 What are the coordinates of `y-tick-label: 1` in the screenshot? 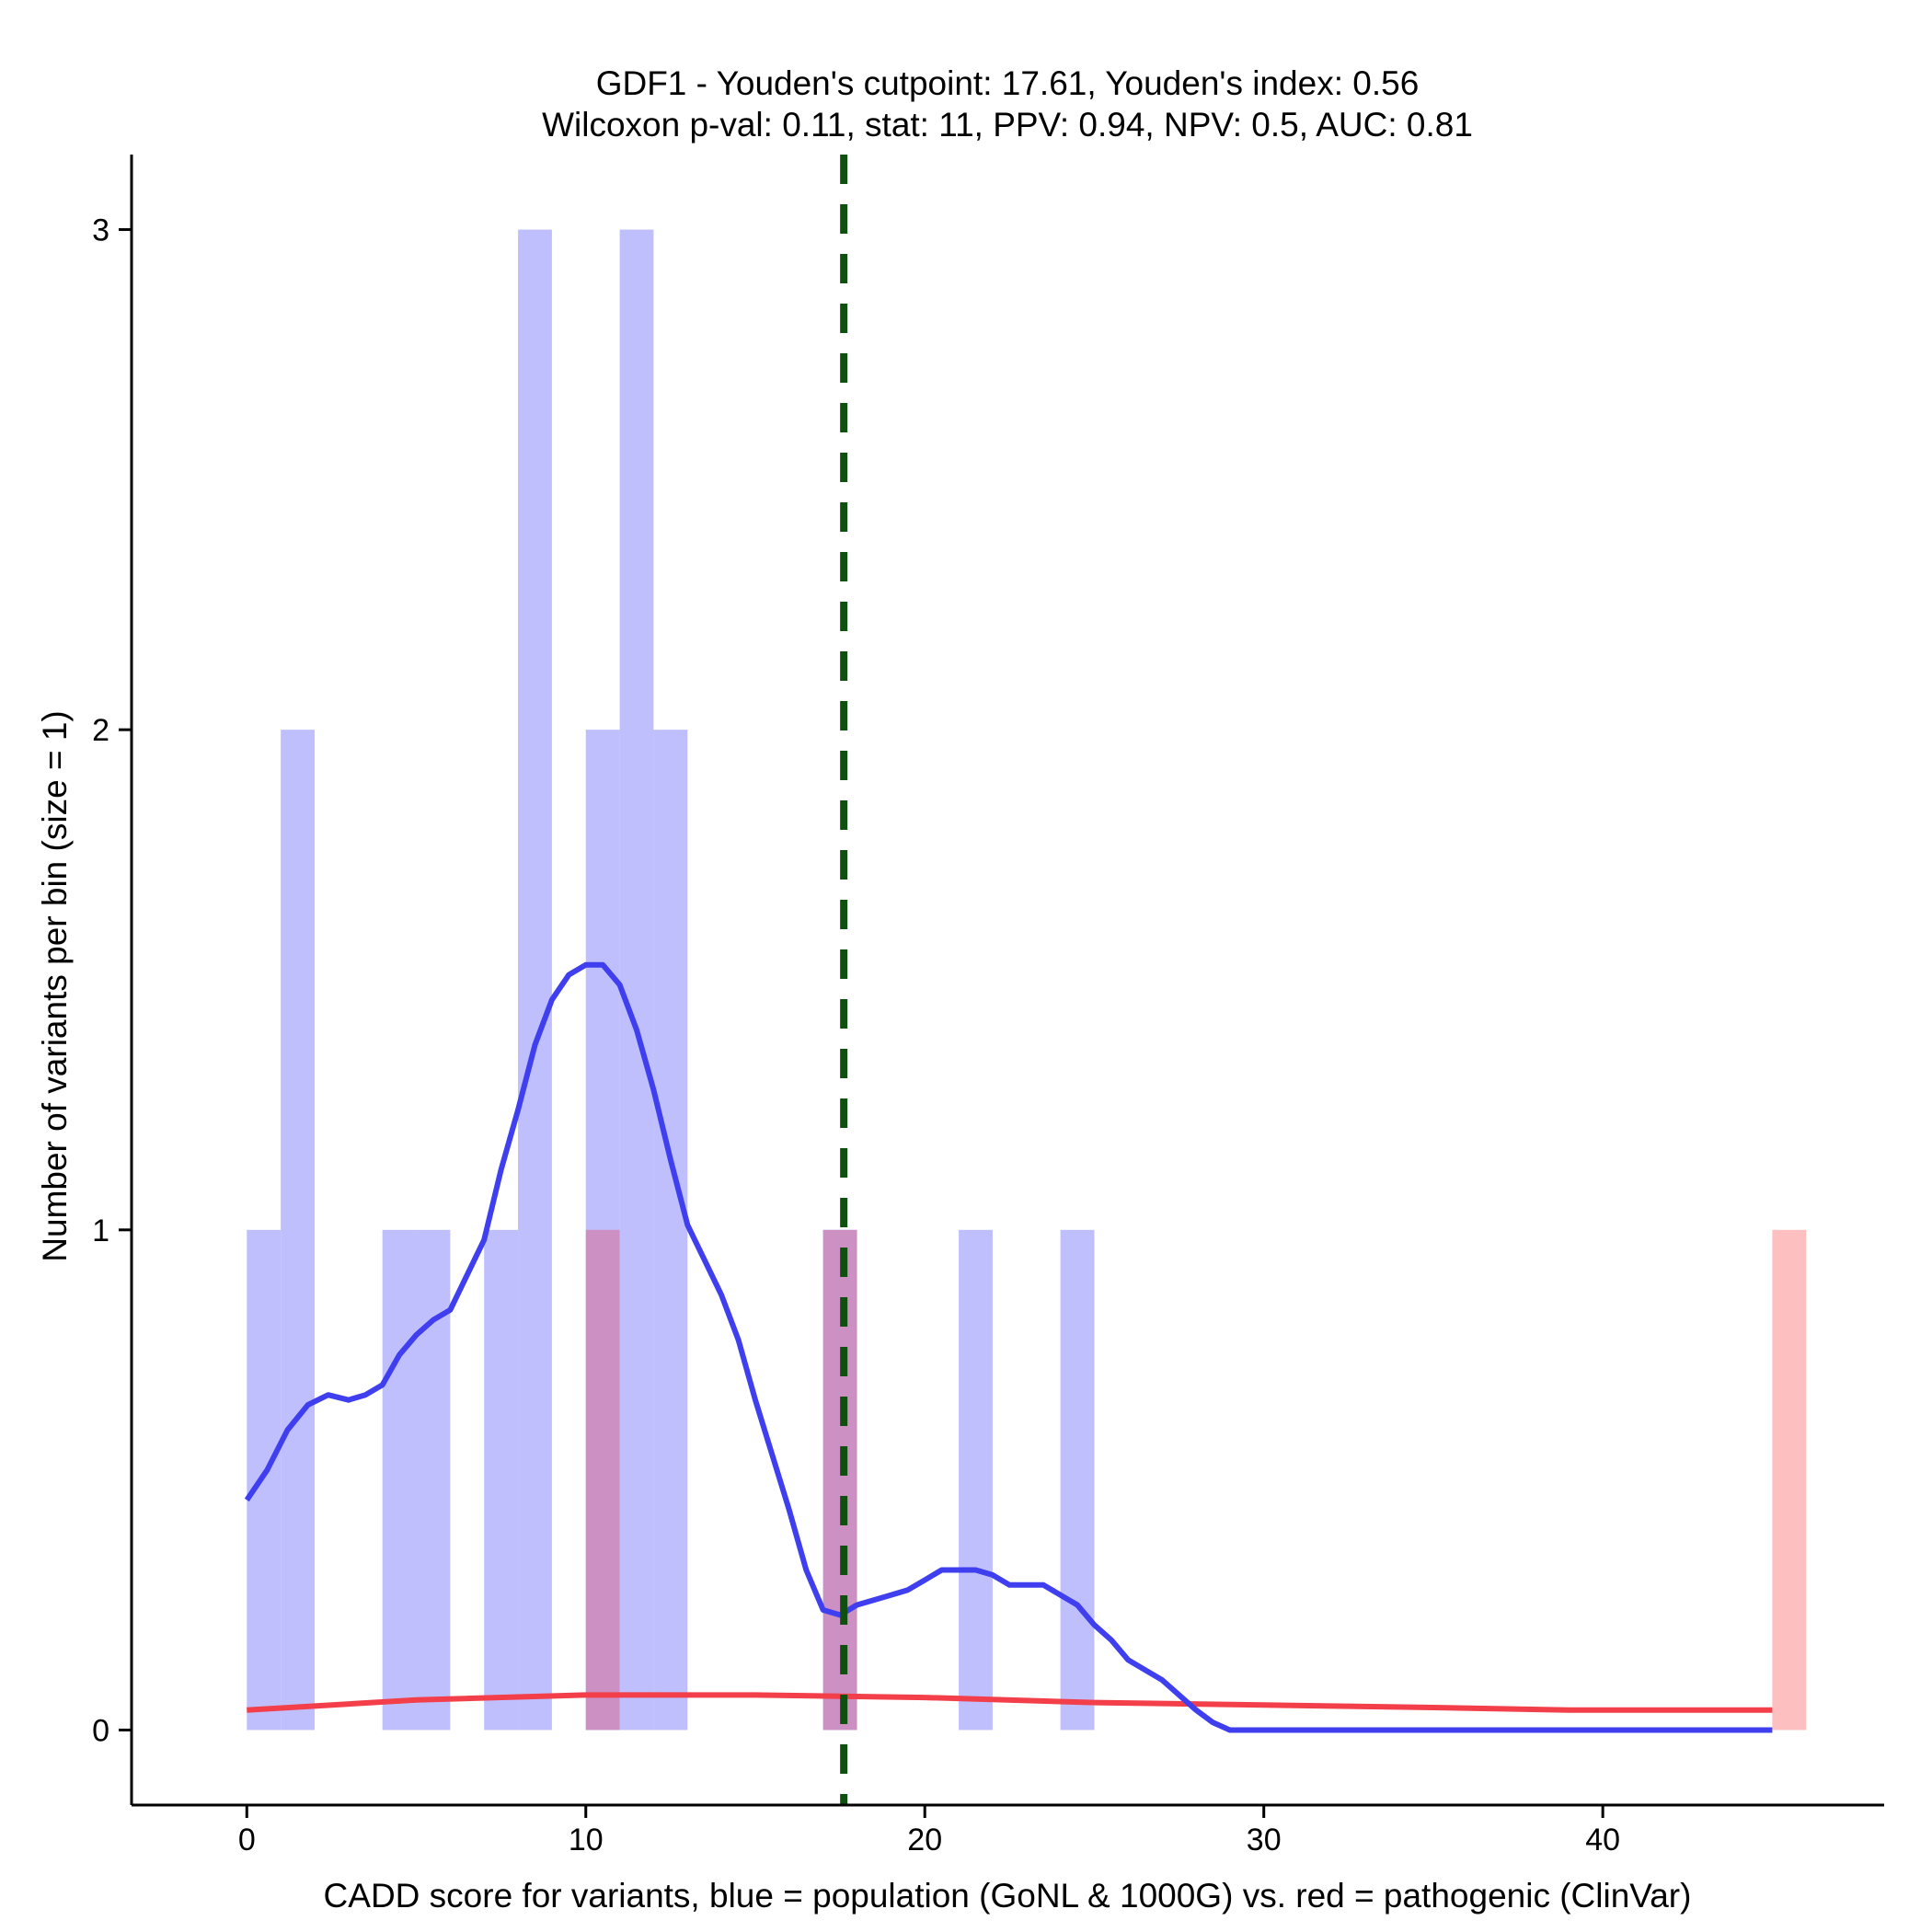 It's located at (100, 1230).